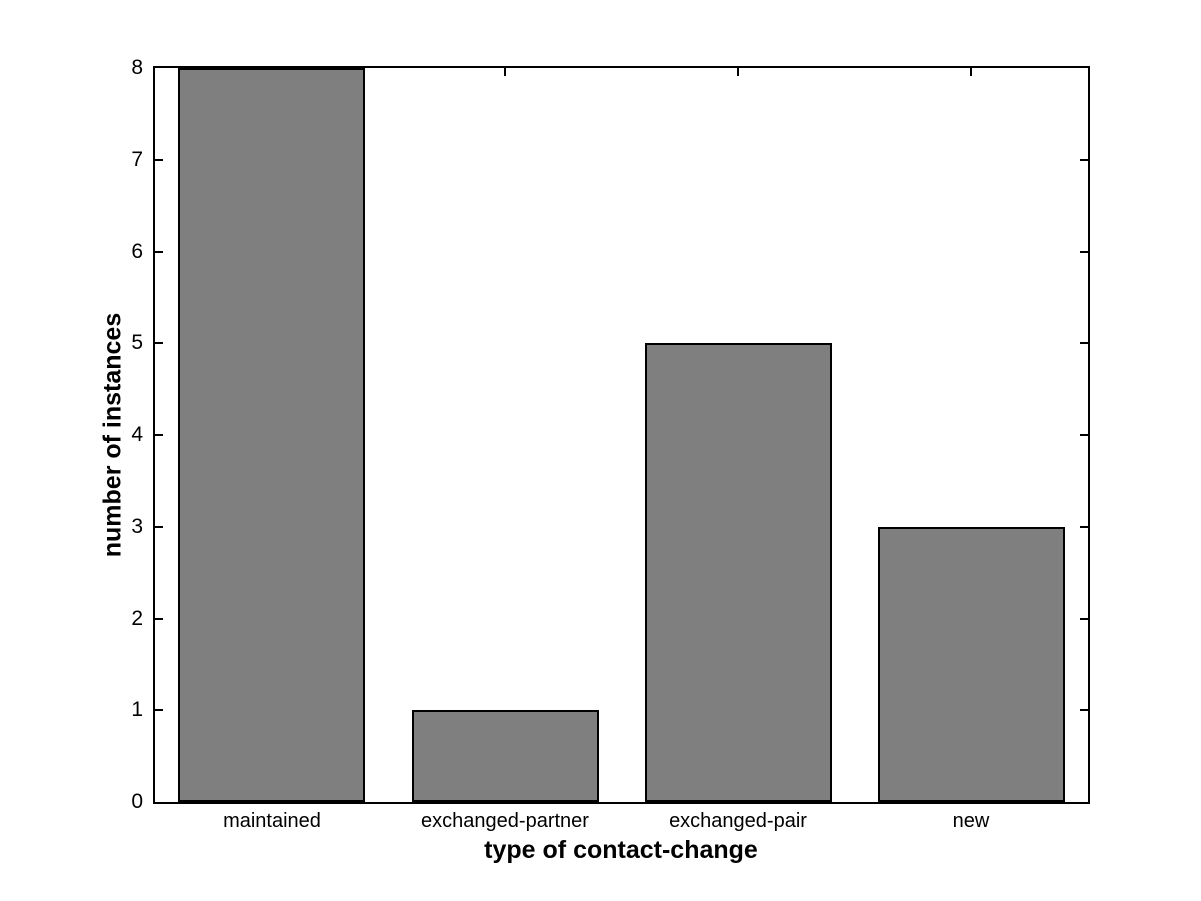 The height and width of the screenshot is (901, 1201). What do you see at coordinates (738, 821) in the screenshot?
I see `x-tick-label-exchanged-pair: exchanged-pair` at bounding box center [738, 821].